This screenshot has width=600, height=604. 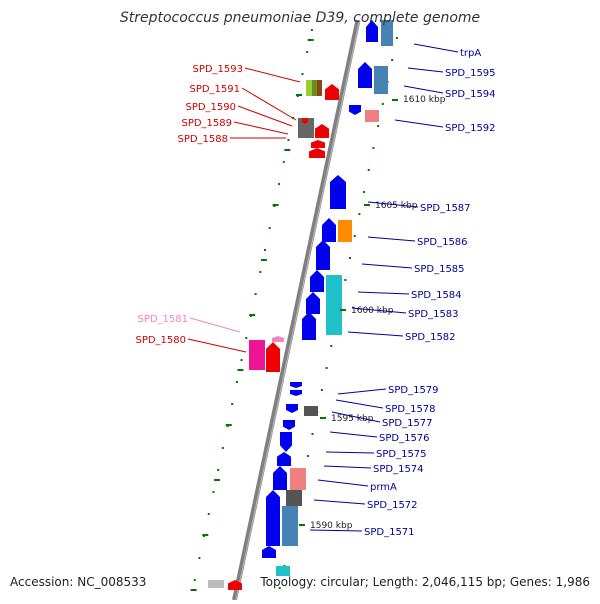 I want to click on gene-spd1592, so click(x=355, y=110).